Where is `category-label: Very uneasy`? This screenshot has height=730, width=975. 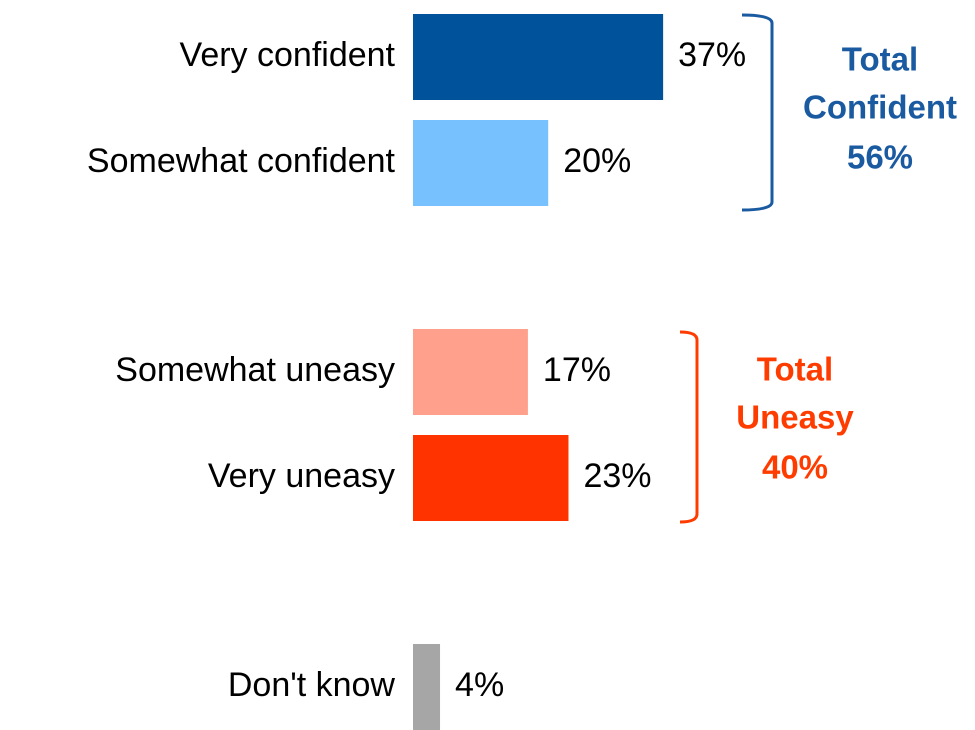 category-label: Very uneasy is located at coordinates (301, 476).